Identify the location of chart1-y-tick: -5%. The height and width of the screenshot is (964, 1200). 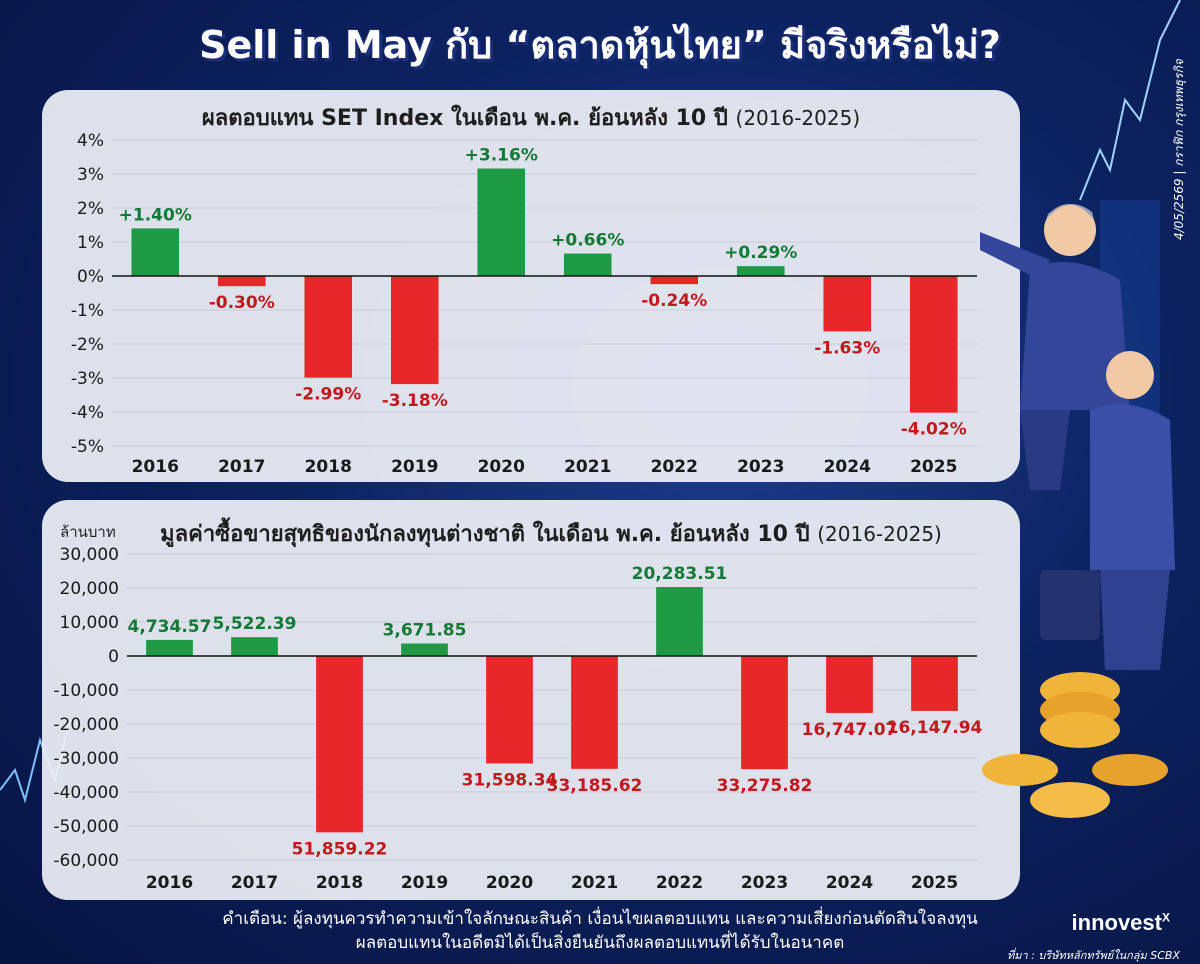
(87, 447).